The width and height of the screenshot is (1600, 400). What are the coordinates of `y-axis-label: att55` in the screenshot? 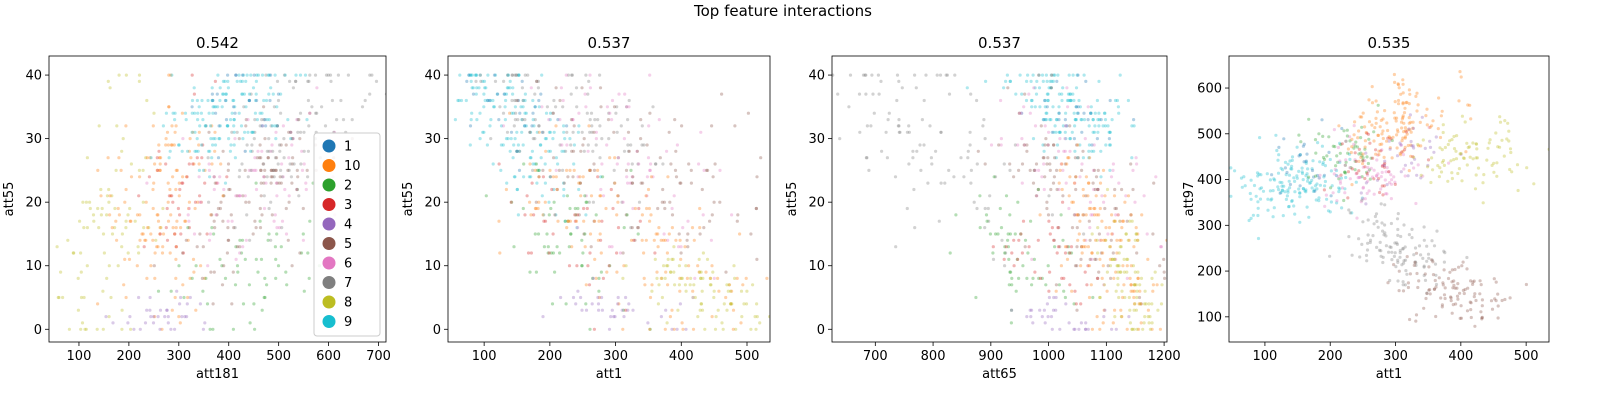 It's located at (9, 199).